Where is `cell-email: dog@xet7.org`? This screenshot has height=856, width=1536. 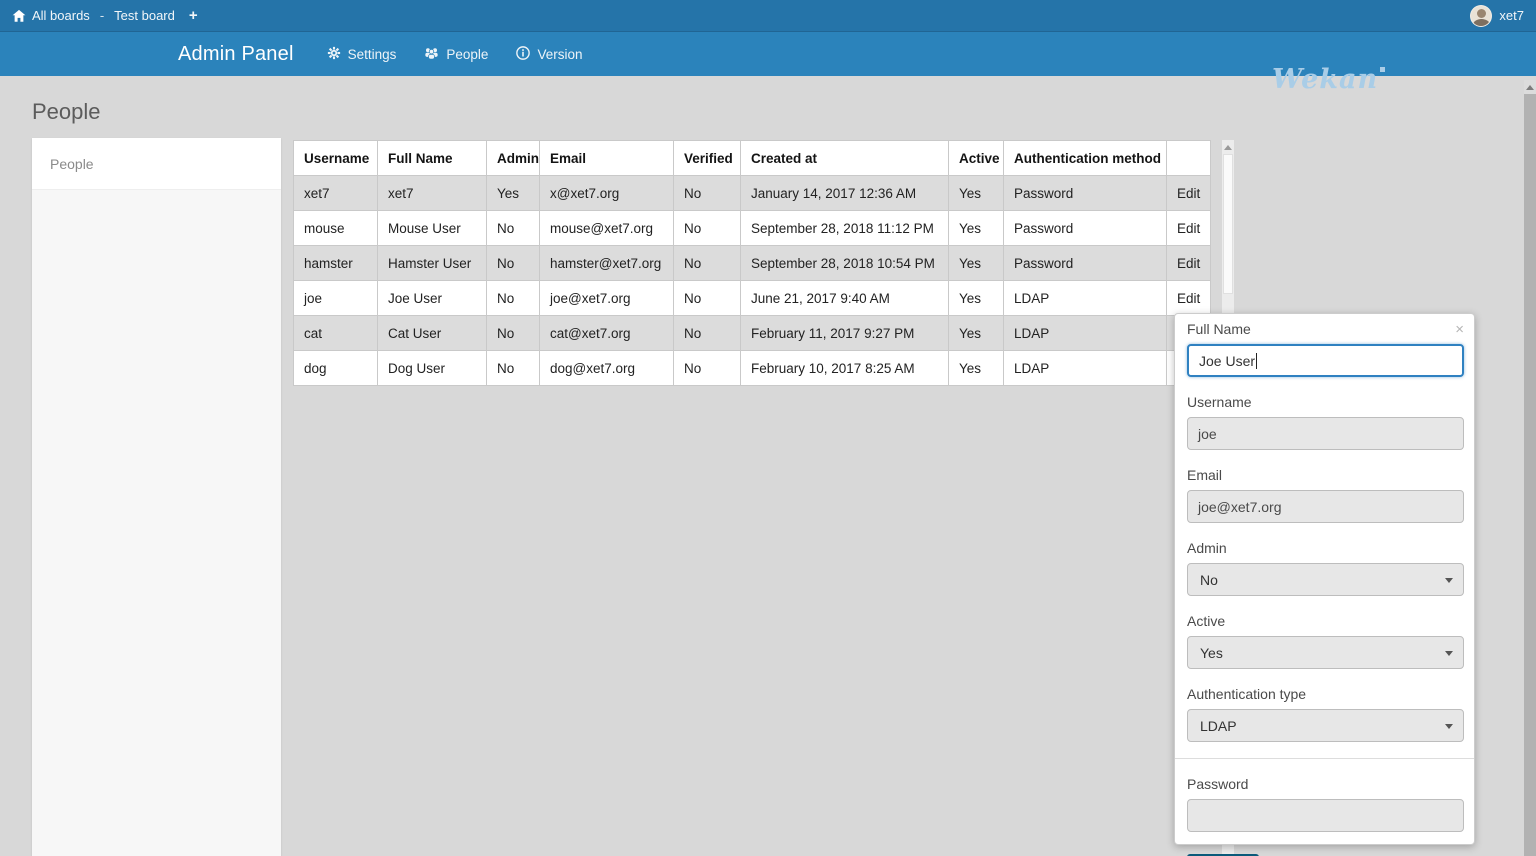 cell-email: dog@xet7.org is located at coordinates (606, 368).